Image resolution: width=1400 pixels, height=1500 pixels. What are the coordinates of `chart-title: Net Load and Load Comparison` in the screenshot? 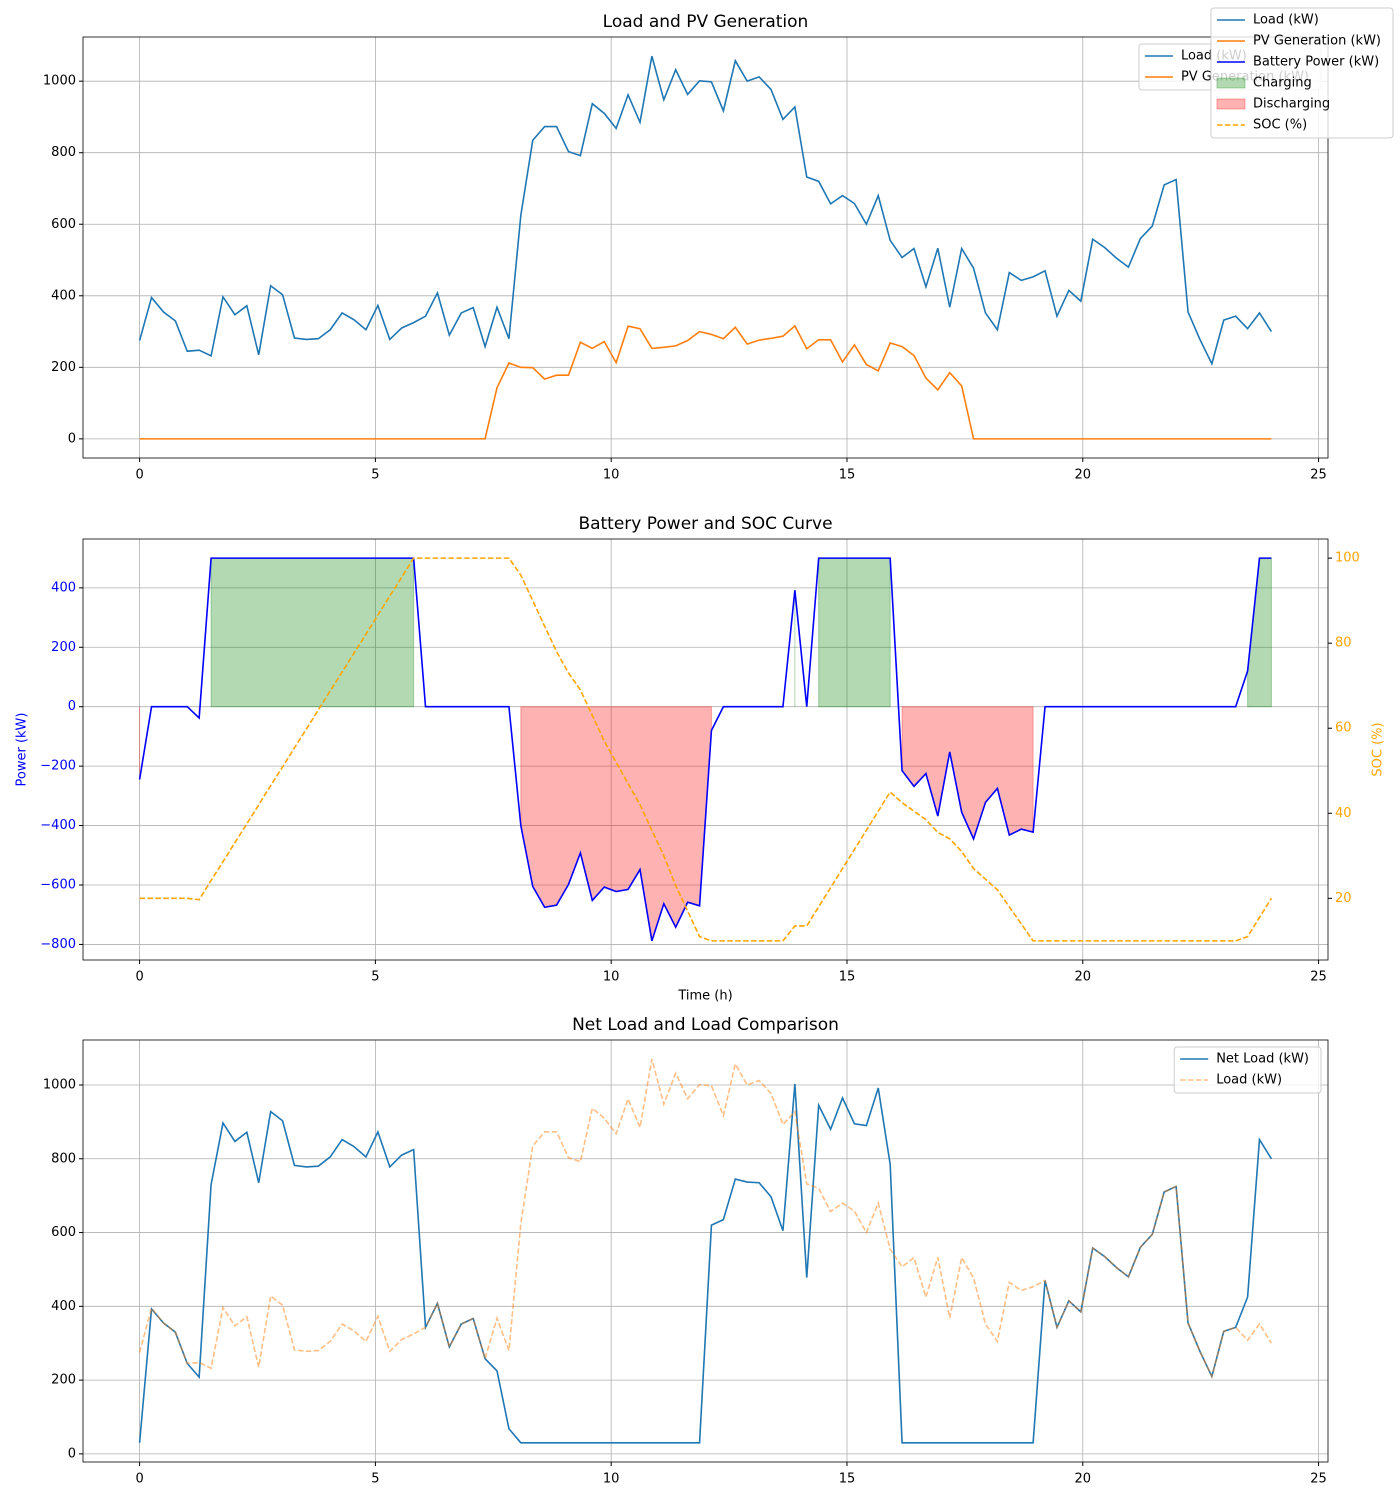 It's located at (705, 1025).